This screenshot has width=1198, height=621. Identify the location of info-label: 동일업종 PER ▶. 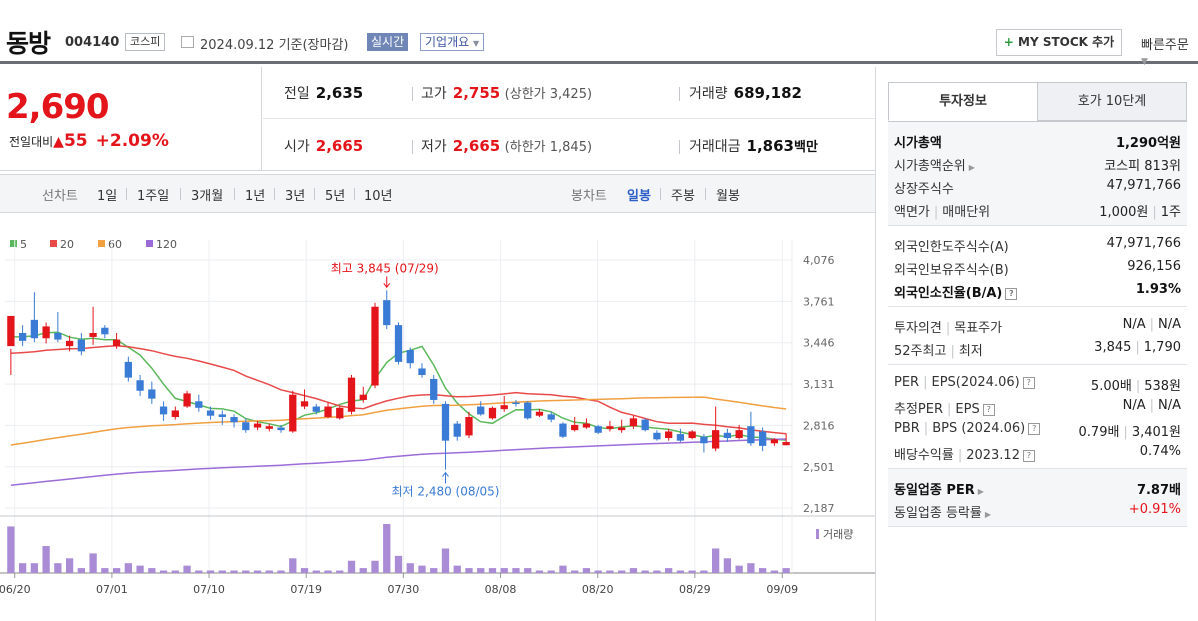
(939, 488).